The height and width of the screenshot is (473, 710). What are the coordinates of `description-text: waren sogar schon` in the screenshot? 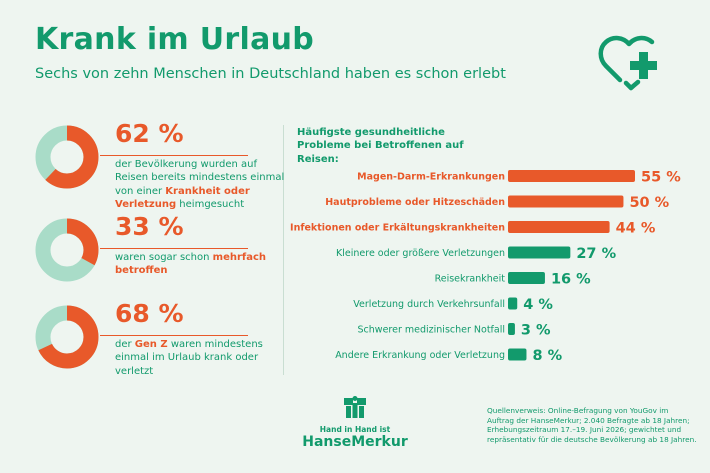 It's located at (164, 257).